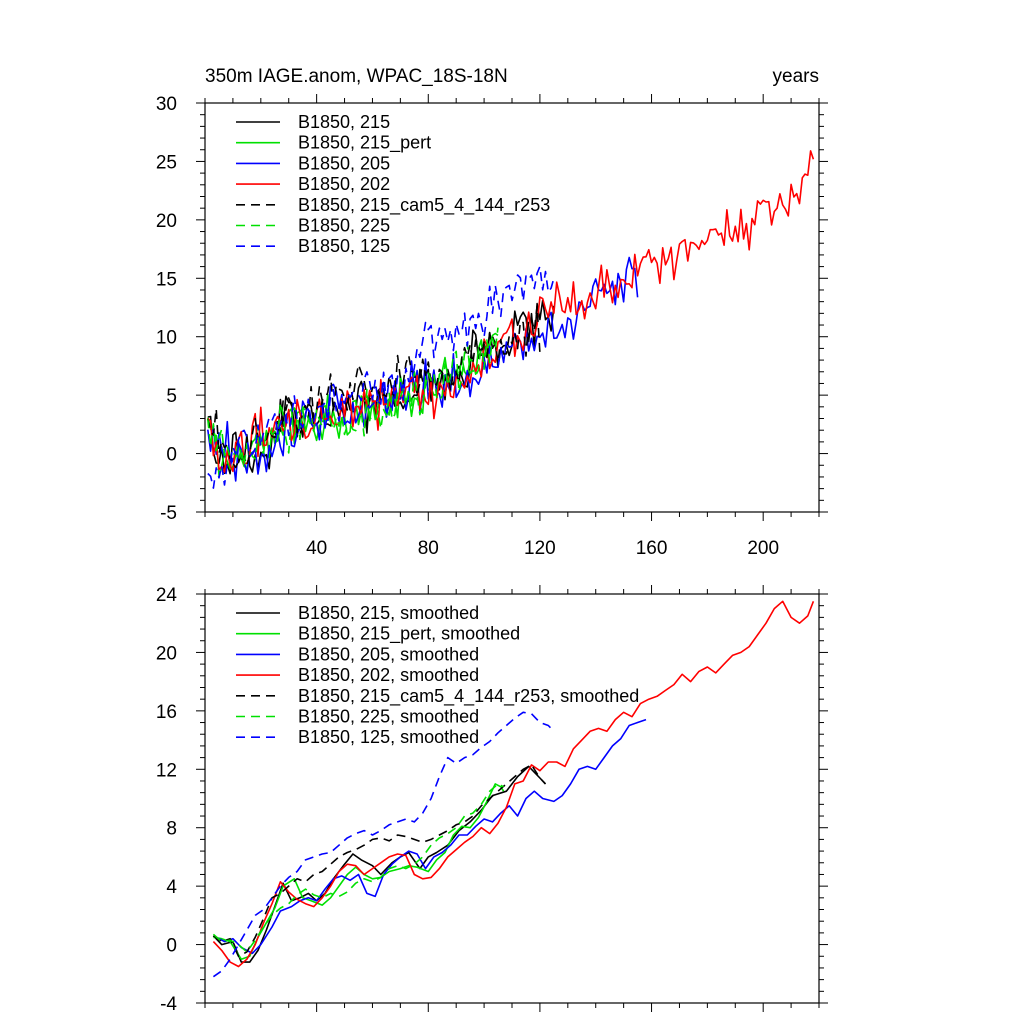 The image size is (1024, 1024). I want to click on y-tick-label: 16, so click(166, 712).